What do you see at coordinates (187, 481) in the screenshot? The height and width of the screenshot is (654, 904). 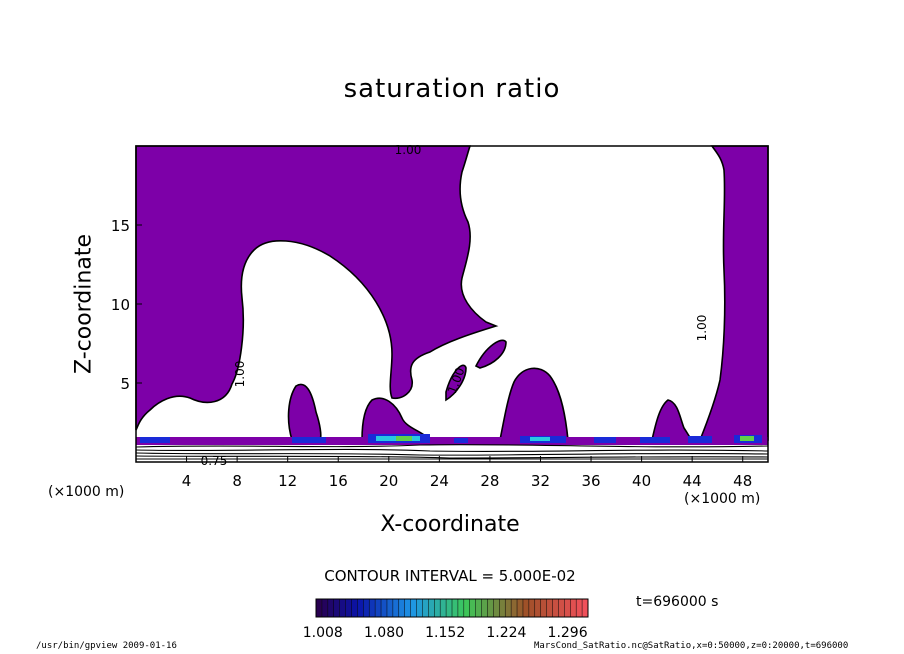 I see `x-tick-label: 4` at bounding box center [187, 481].